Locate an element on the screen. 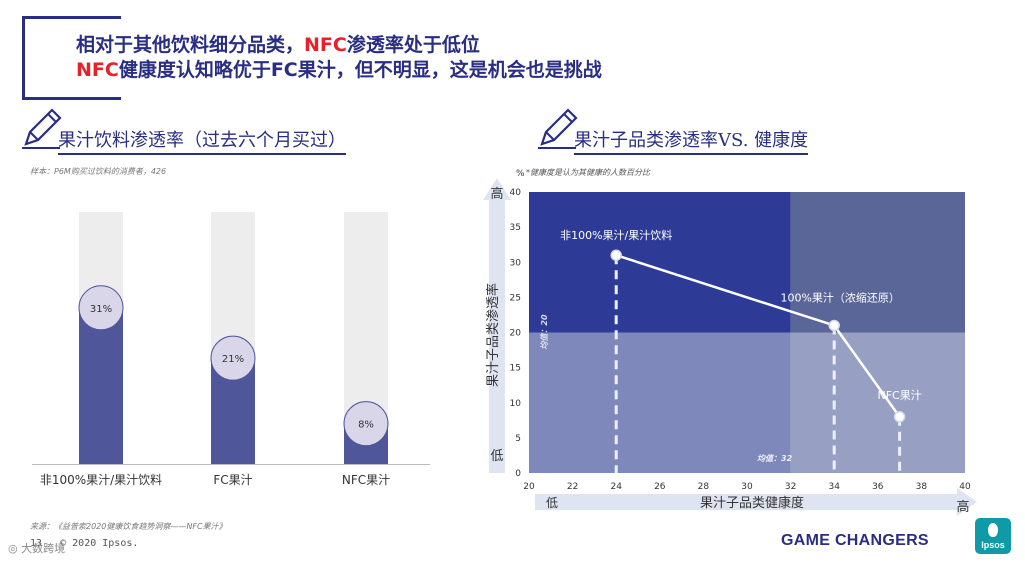  quadrant-top-left is located at coordinates (660, 262).